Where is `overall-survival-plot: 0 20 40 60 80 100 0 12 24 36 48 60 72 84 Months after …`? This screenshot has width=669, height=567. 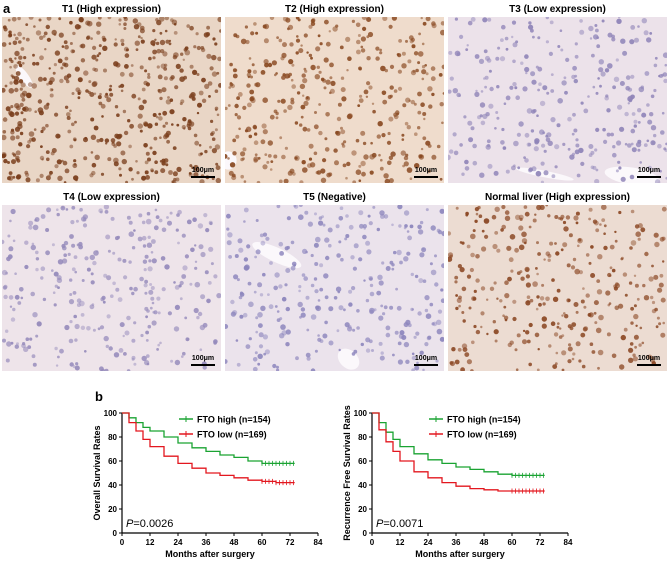 overall-survival-plot: 0 20 40 60 80 100 0 12 24 36 48 60 72 84 Months after … is located at coordinates (207, 484).